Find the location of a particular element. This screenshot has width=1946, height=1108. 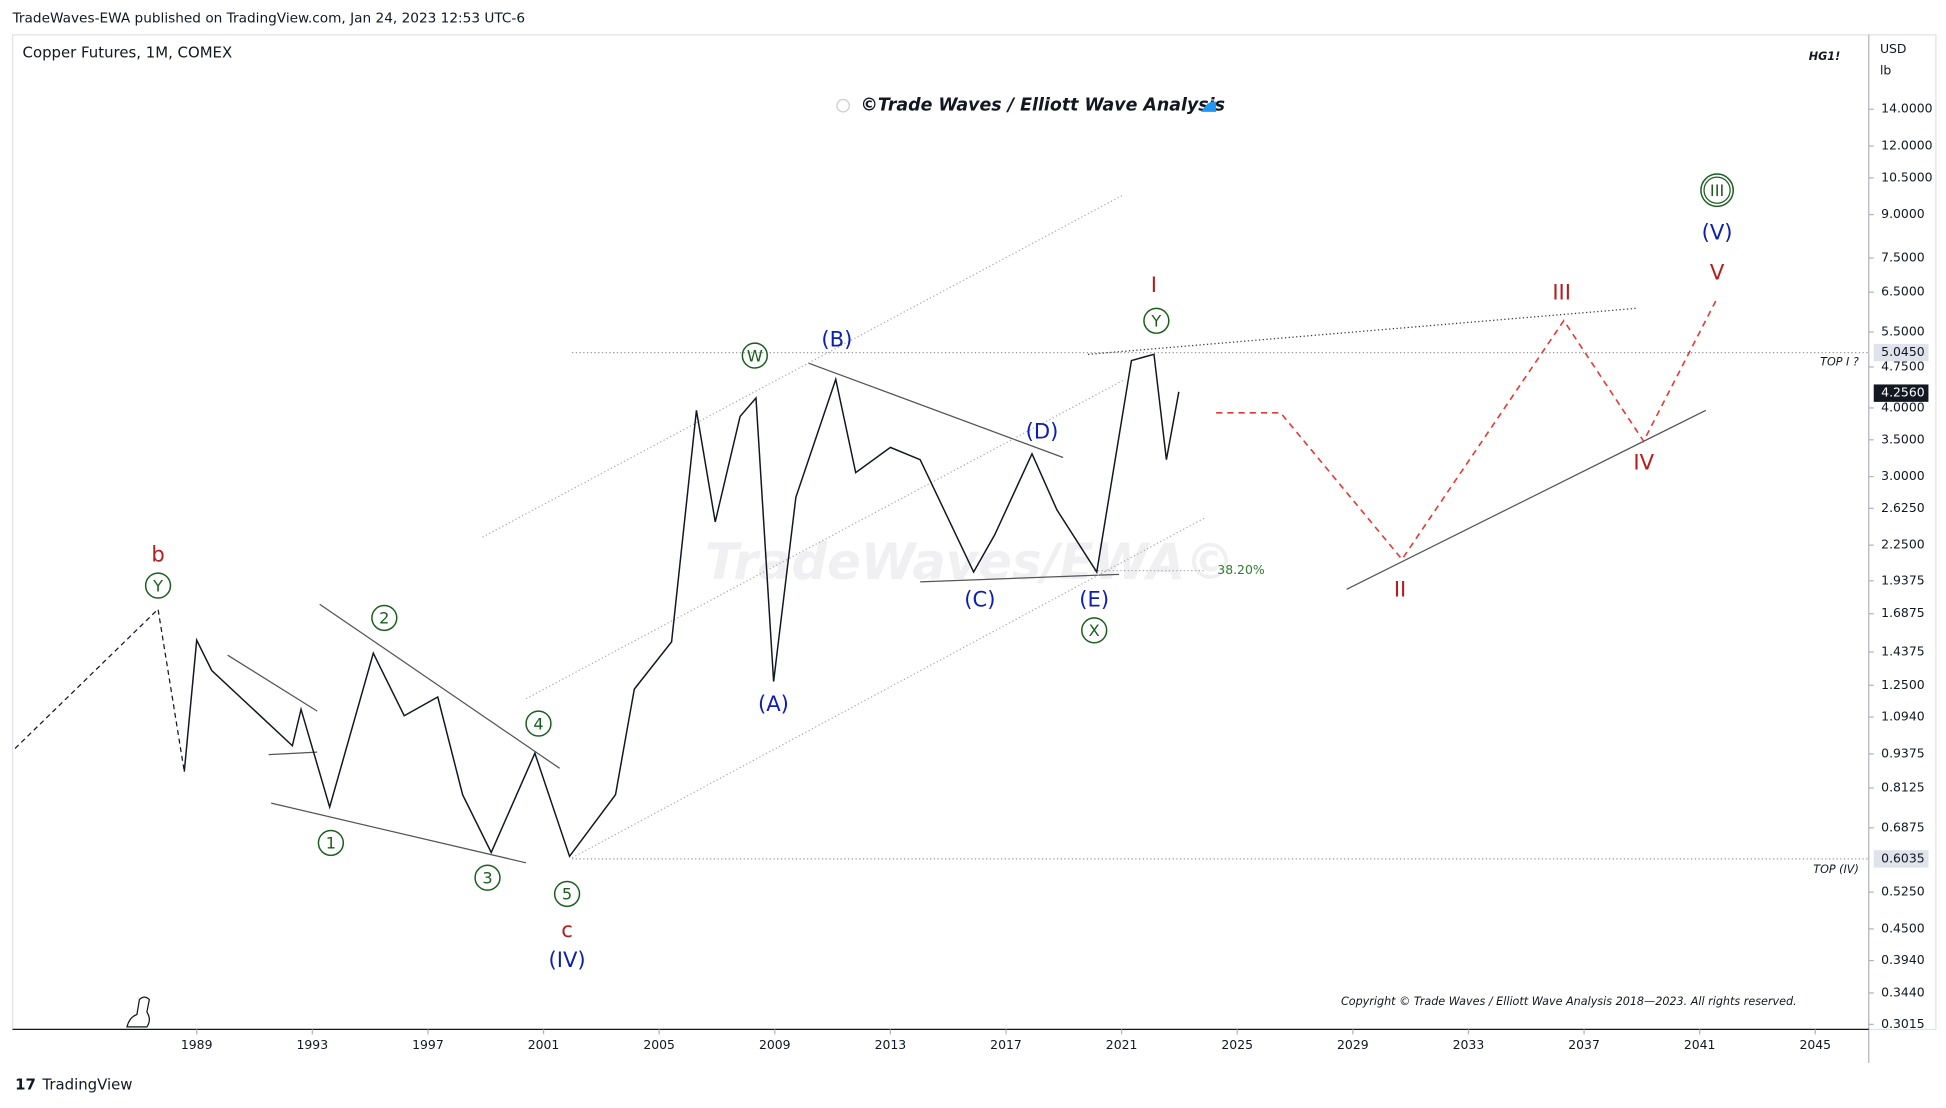

y-tick-label: 0.3440 is located at coordinates (1903, 991).